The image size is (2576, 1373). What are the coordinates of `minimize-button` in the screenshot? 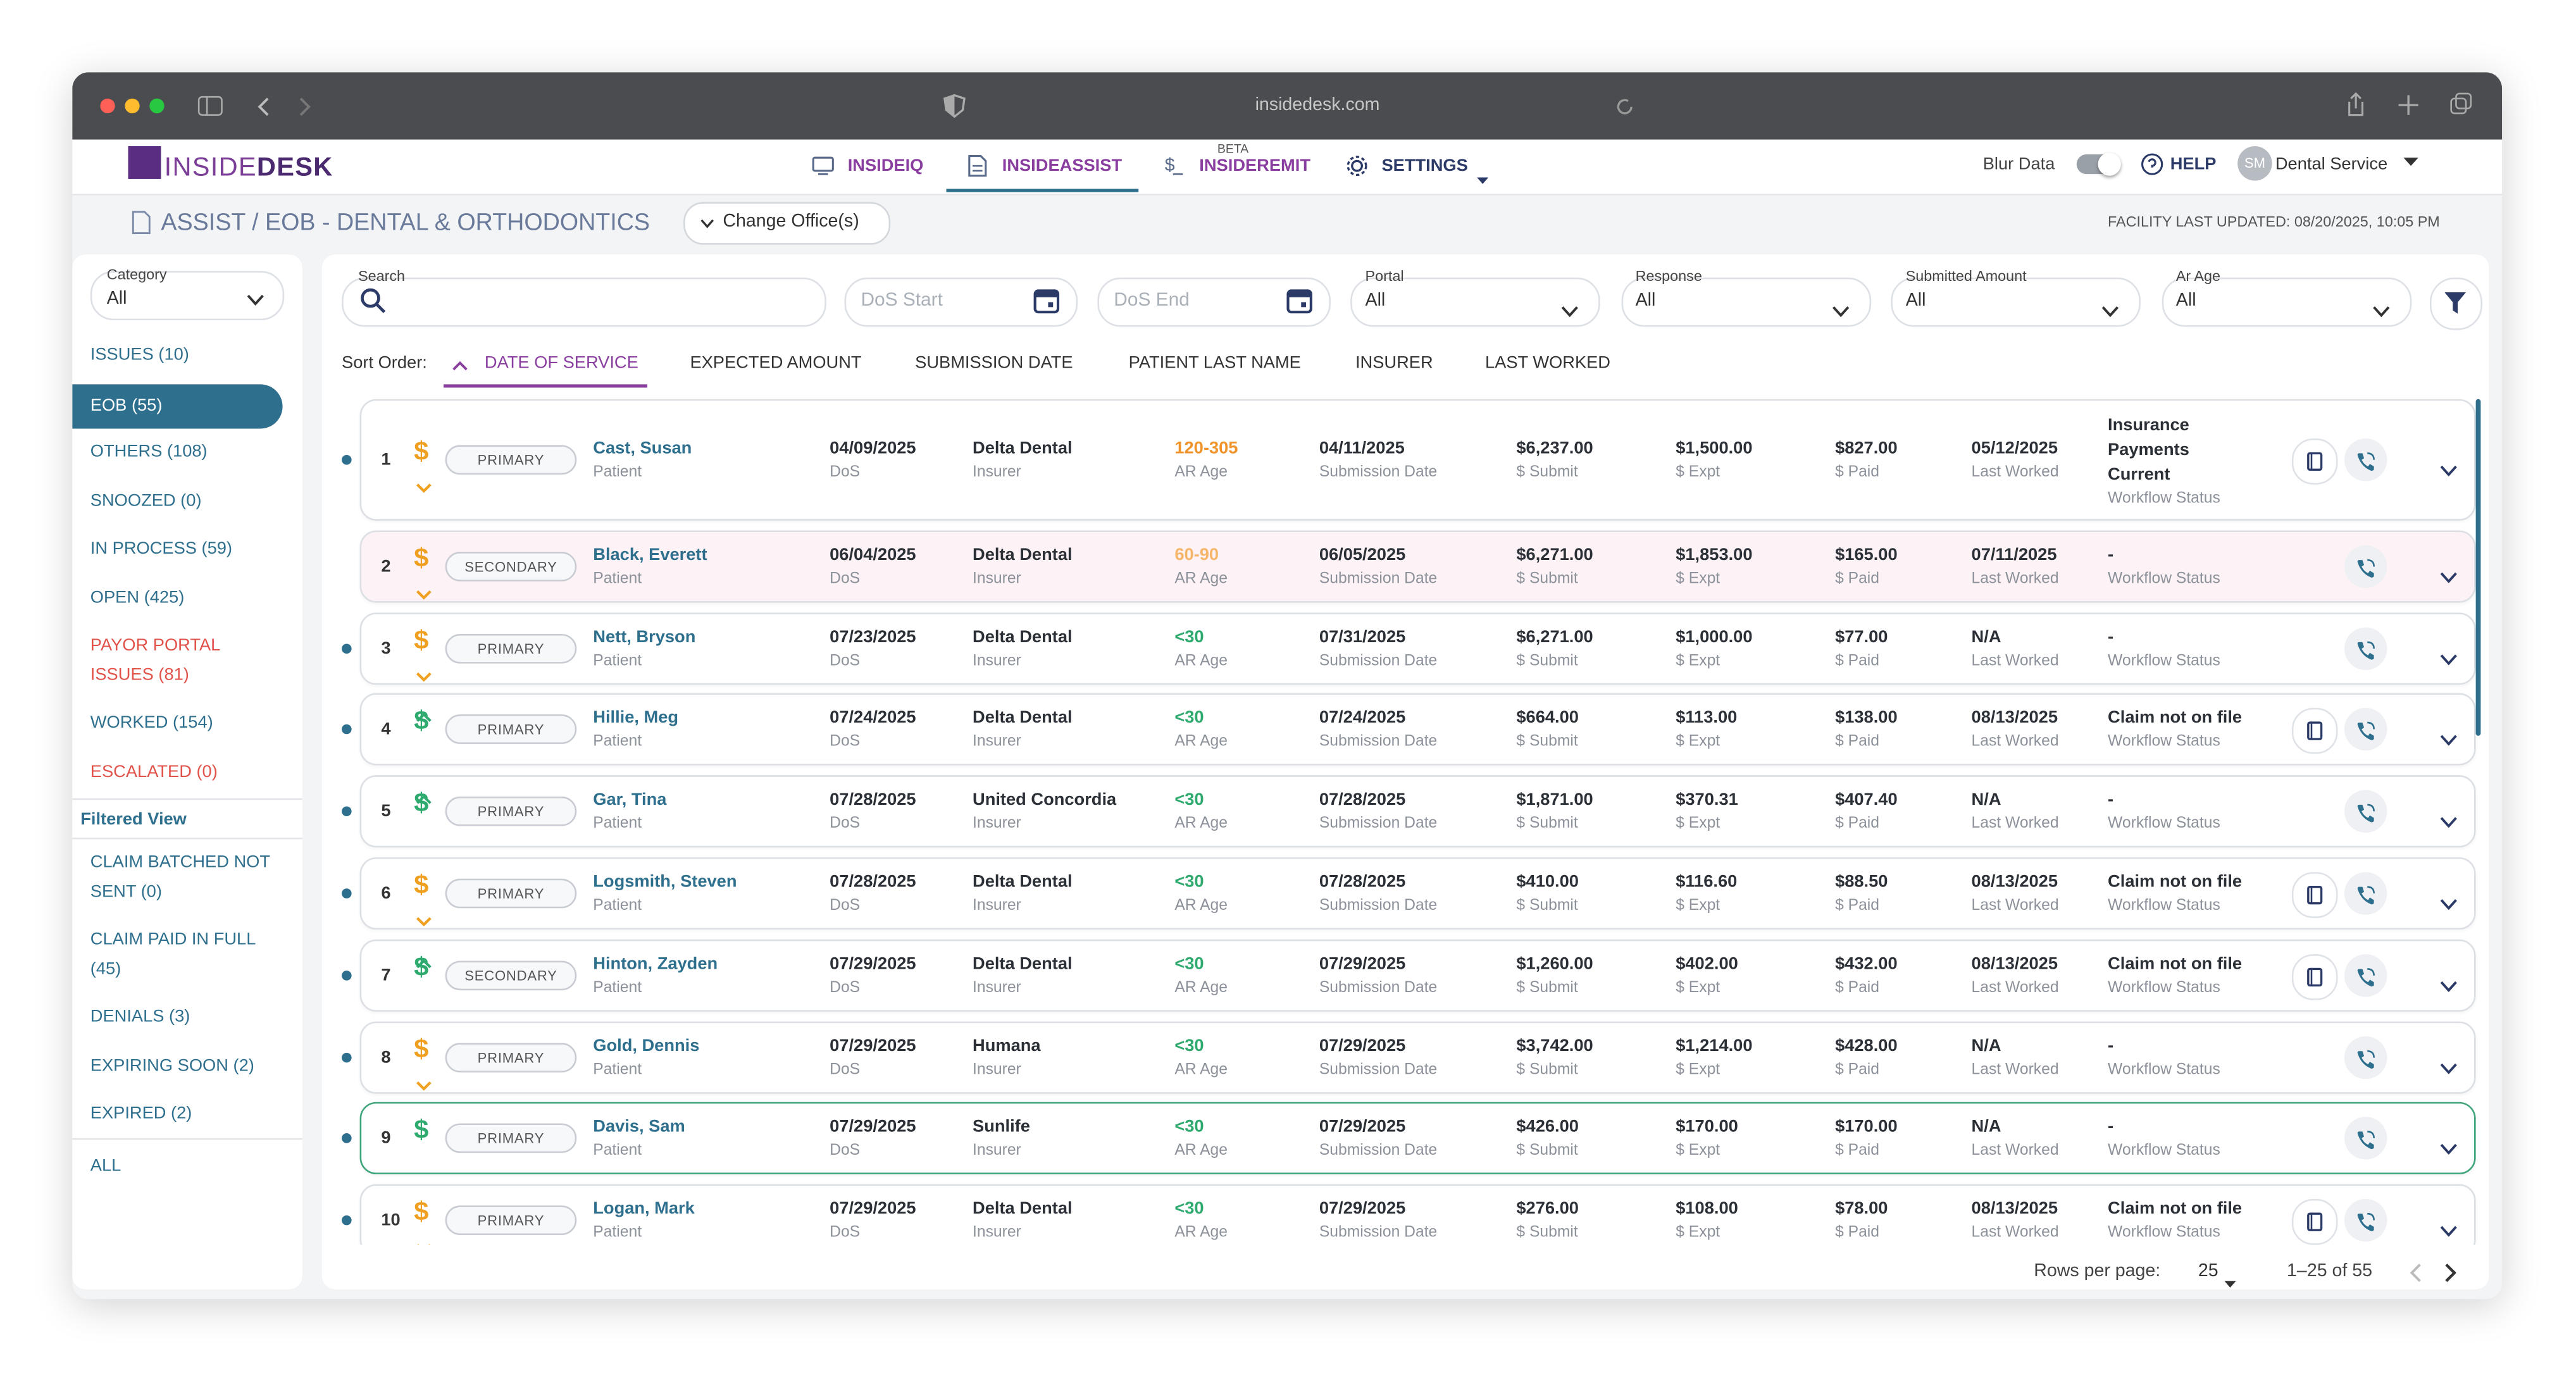 It's located at (132, 106).